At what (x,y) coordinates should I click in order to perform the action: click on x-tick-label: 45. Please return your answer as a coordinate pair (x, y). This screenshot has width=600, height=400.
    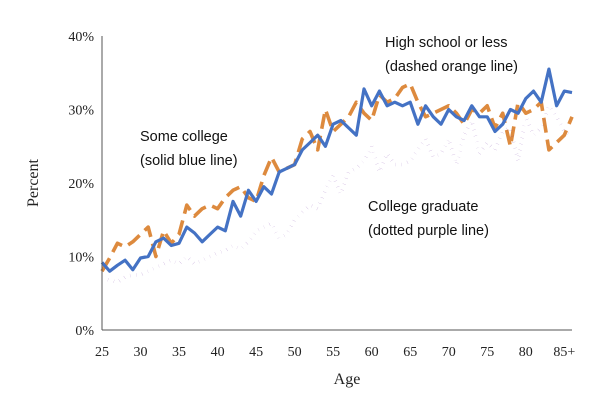
    Looking at the image, I should click on (256, 352).